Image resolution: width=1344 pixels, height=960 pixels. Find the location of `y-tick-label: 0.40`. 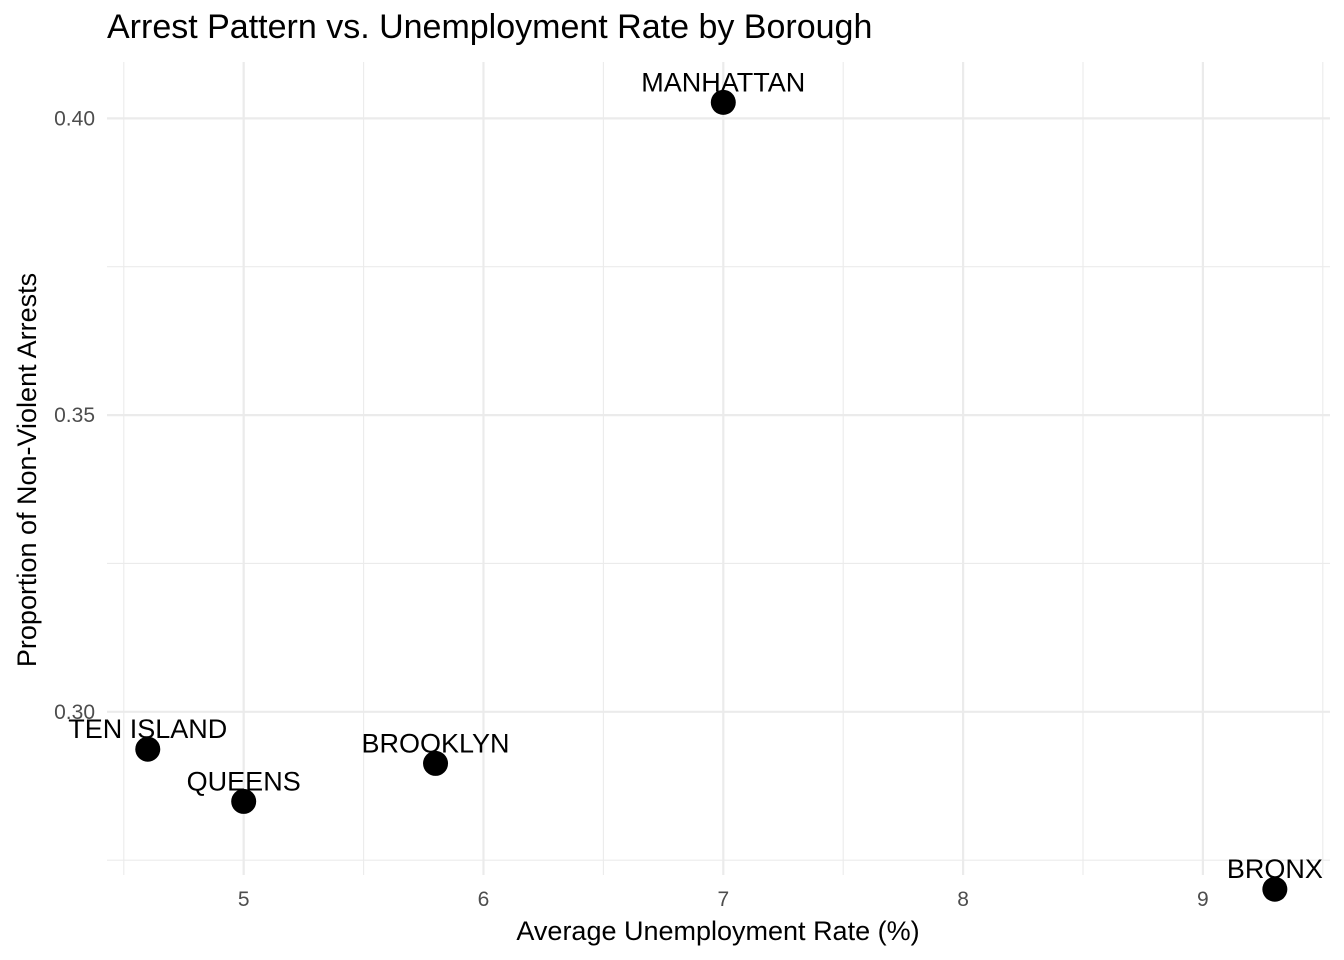

y-tick-label: 0.40 is located at coordinates (74, 118).